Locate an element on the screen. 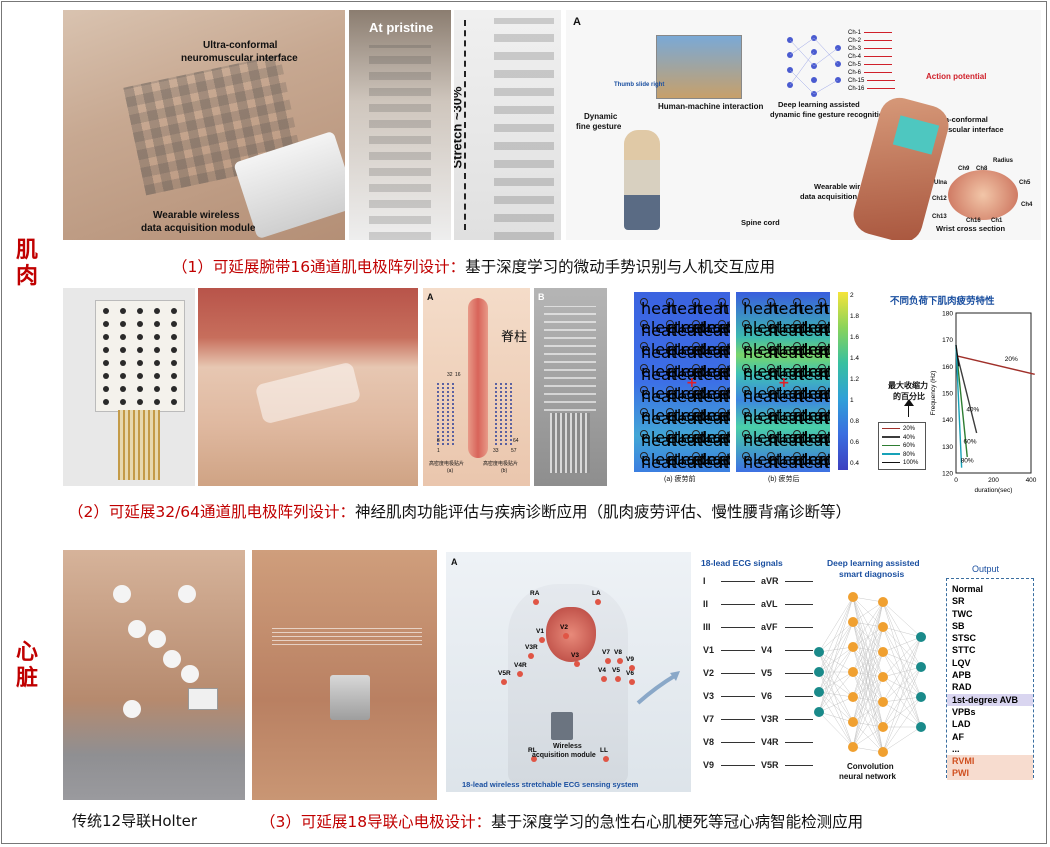  ecg-lead-b: V3R is located at coordinates (770, 719).